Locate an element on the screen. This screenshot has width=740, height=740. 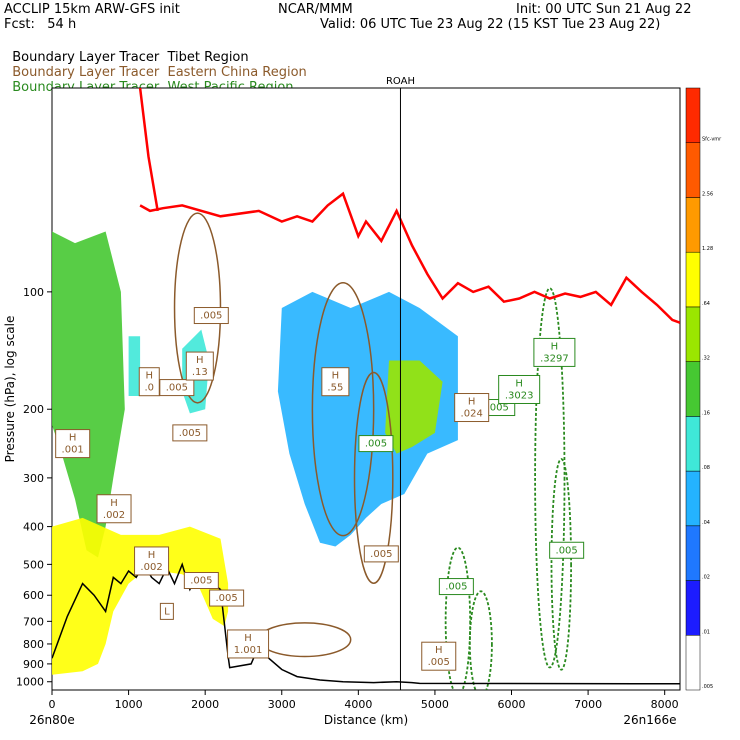
x-tick-label: 6000 is located at coordinates (512, 704).